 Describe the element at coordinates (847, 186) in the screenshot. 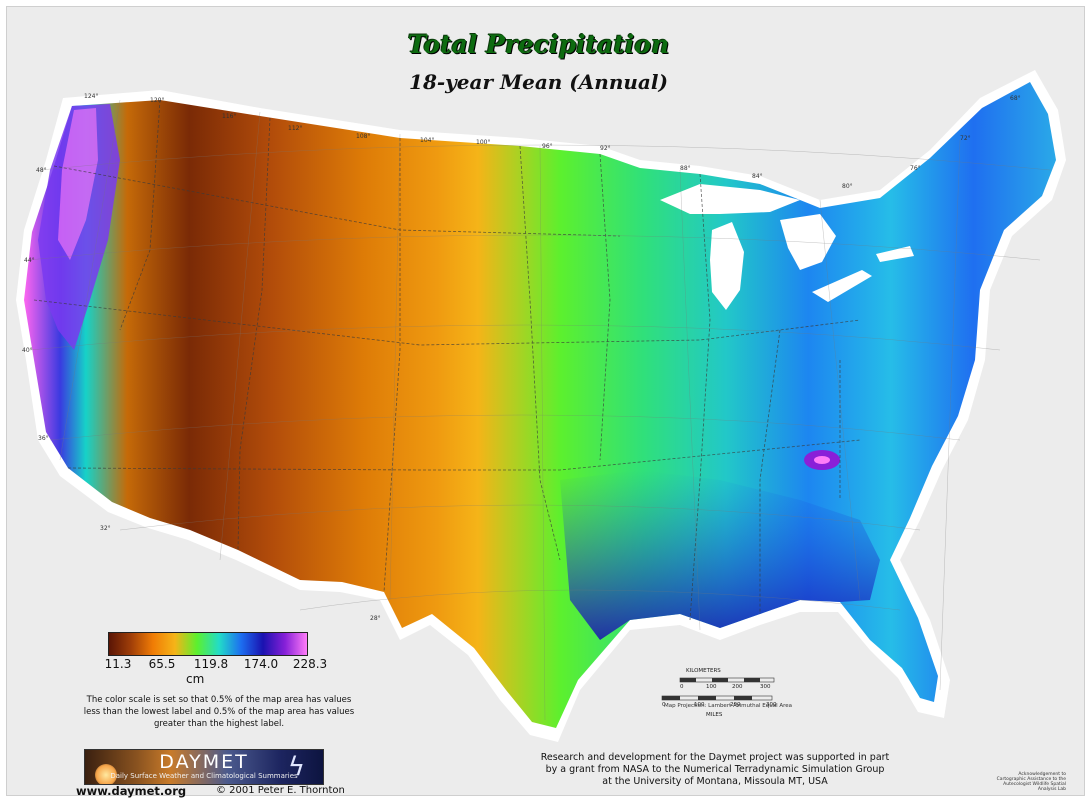

I see `lon-label-80: 80°` at that location.